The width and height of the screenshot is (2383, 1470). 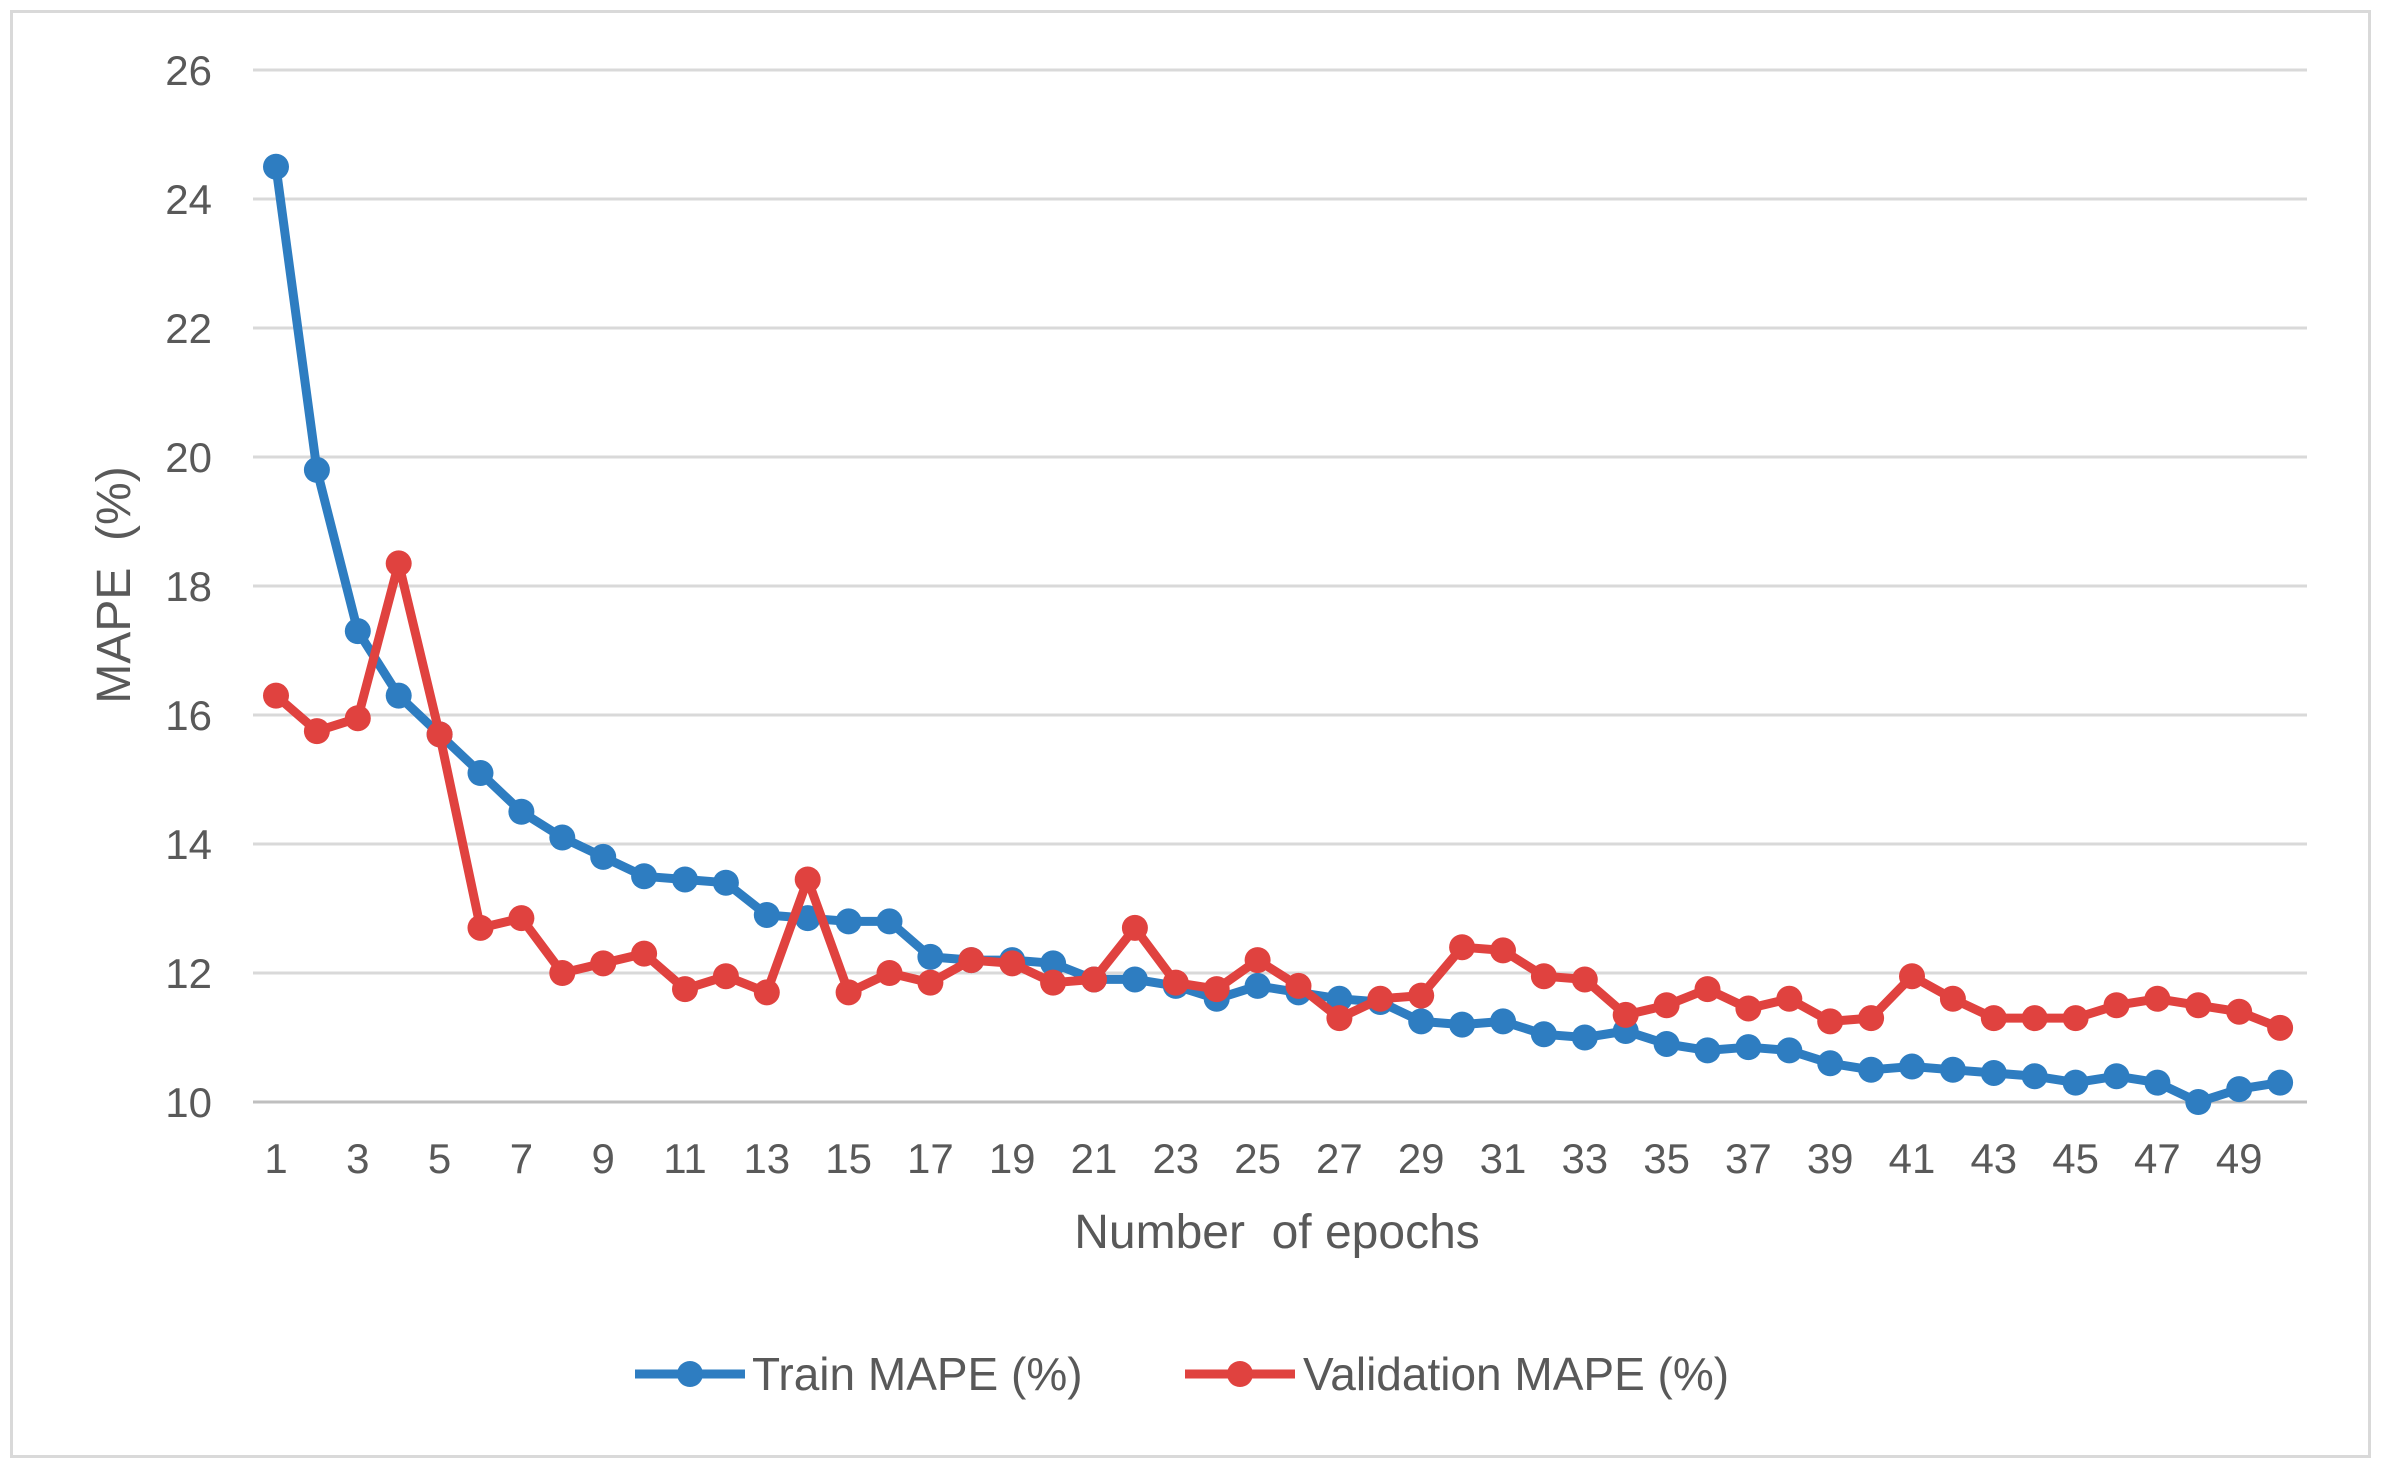 What do you see at coordinates (859, 1374) in the screenshot?
I see `legend-item-train: Train MAPE (%)` at bounding box center [859, 1374].